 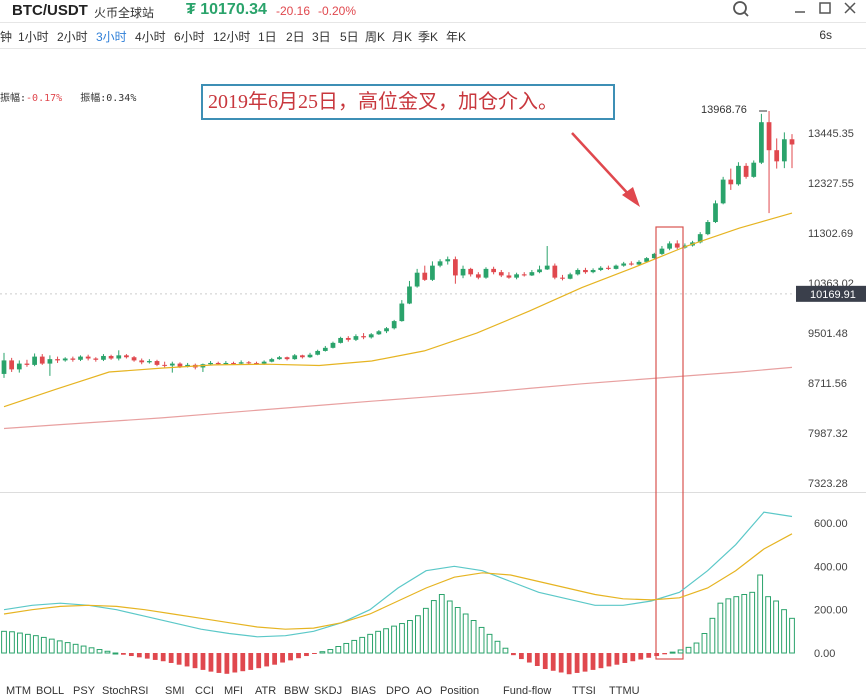 What do you see at coordinates (295, 37) in the screenshot?
I see `period-tab-8: 2日` at bounding box center [295, 37].